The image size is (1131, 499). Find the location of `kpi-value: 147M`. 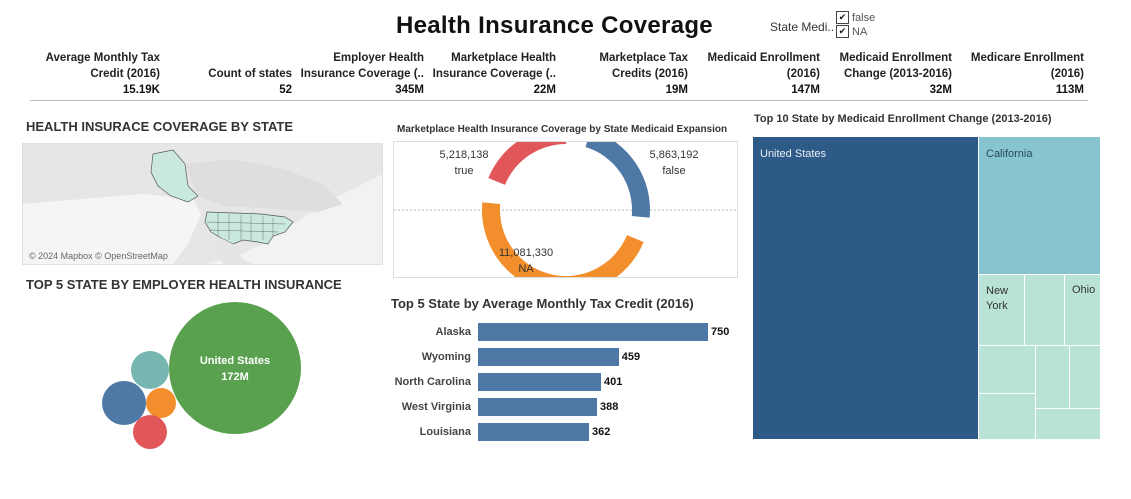

kpi-value: 147M is located at coordinates (805, 90).